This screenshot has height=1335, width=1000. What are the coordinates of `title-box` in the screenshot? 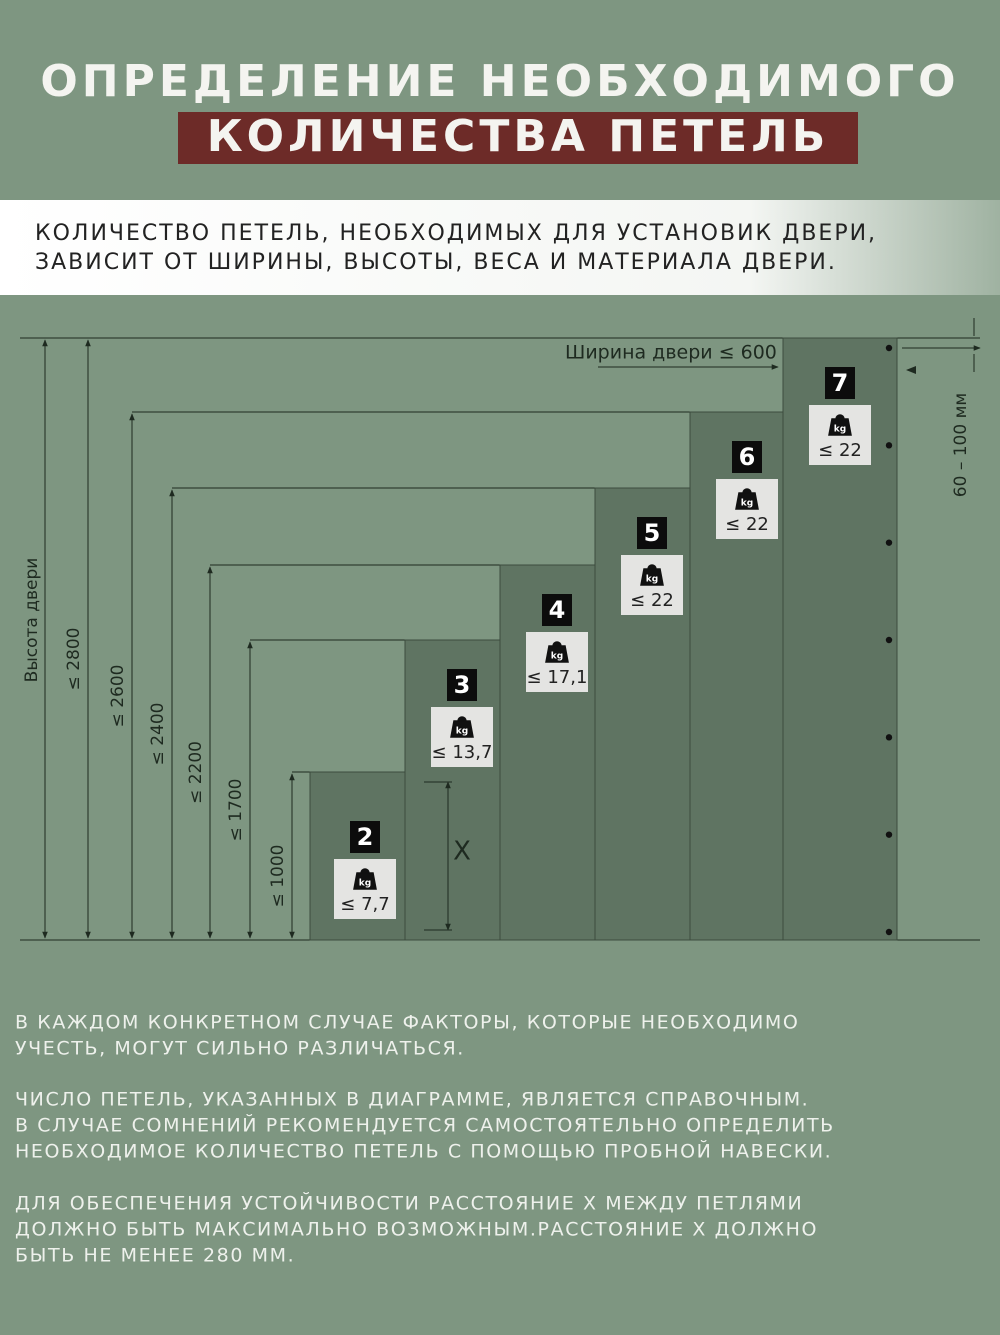 It's located at (518, 138).